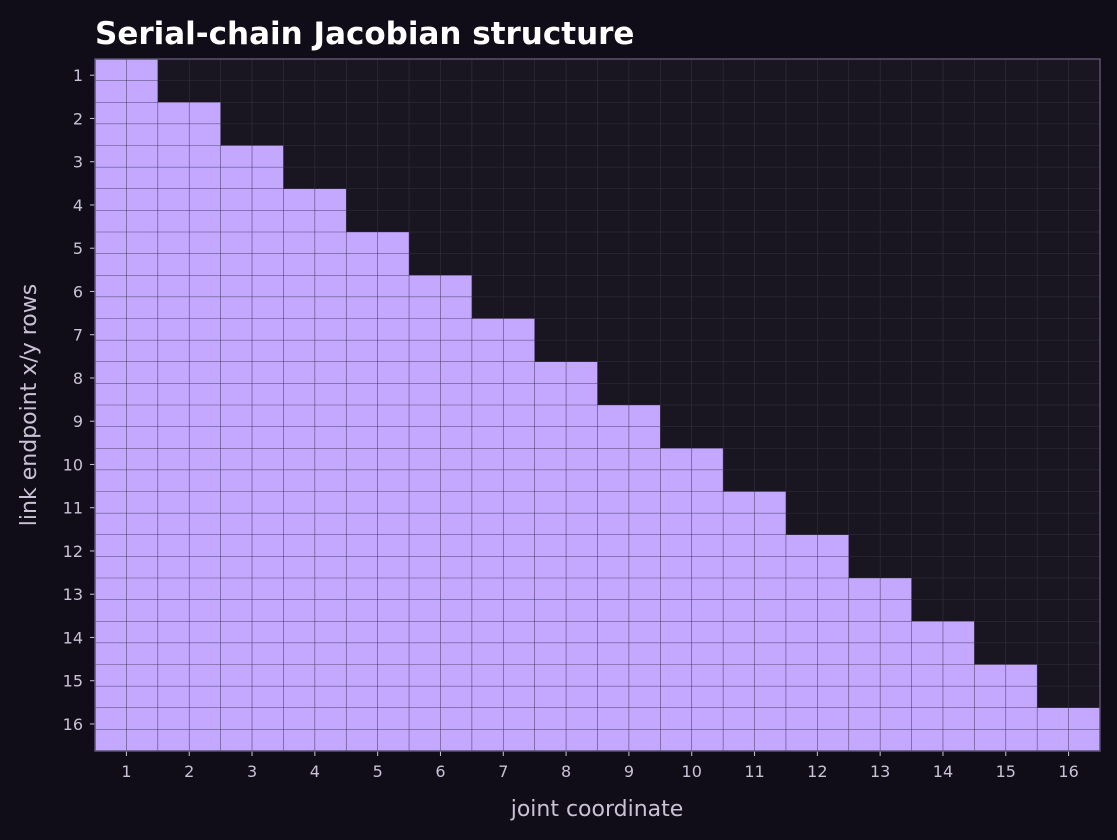 The height and width of the screenshot is (840, 1117). I want to click on y-tick-label: 11, so click(73, 508).